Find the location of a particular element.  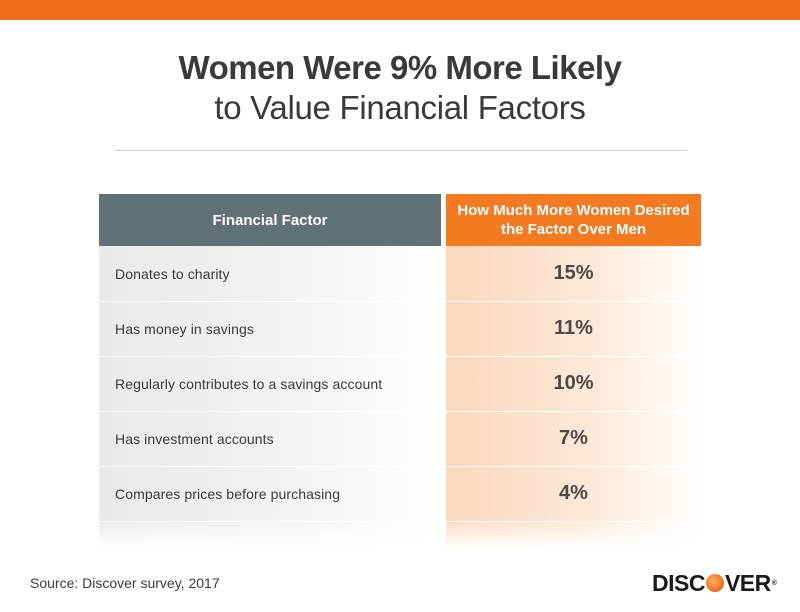

source-note: Source: Discover survey, 2017 is located at coordinates (125, 583).